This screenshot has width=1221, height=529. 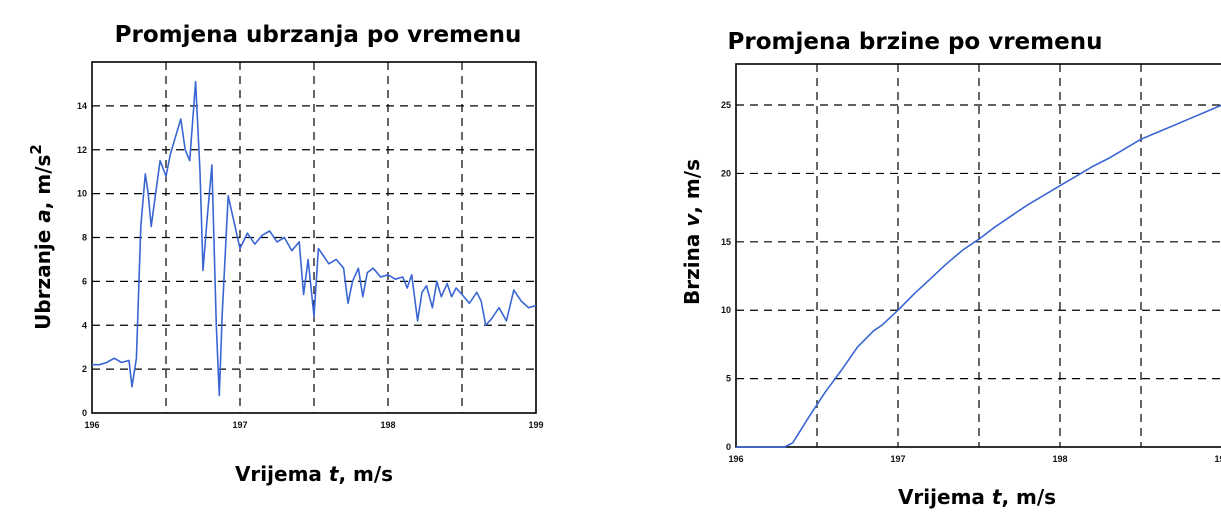 What do you see at coordinates (84, 238) in the screenshot?
I see `y-tick-label: 8` at bounding box center [84, 238].